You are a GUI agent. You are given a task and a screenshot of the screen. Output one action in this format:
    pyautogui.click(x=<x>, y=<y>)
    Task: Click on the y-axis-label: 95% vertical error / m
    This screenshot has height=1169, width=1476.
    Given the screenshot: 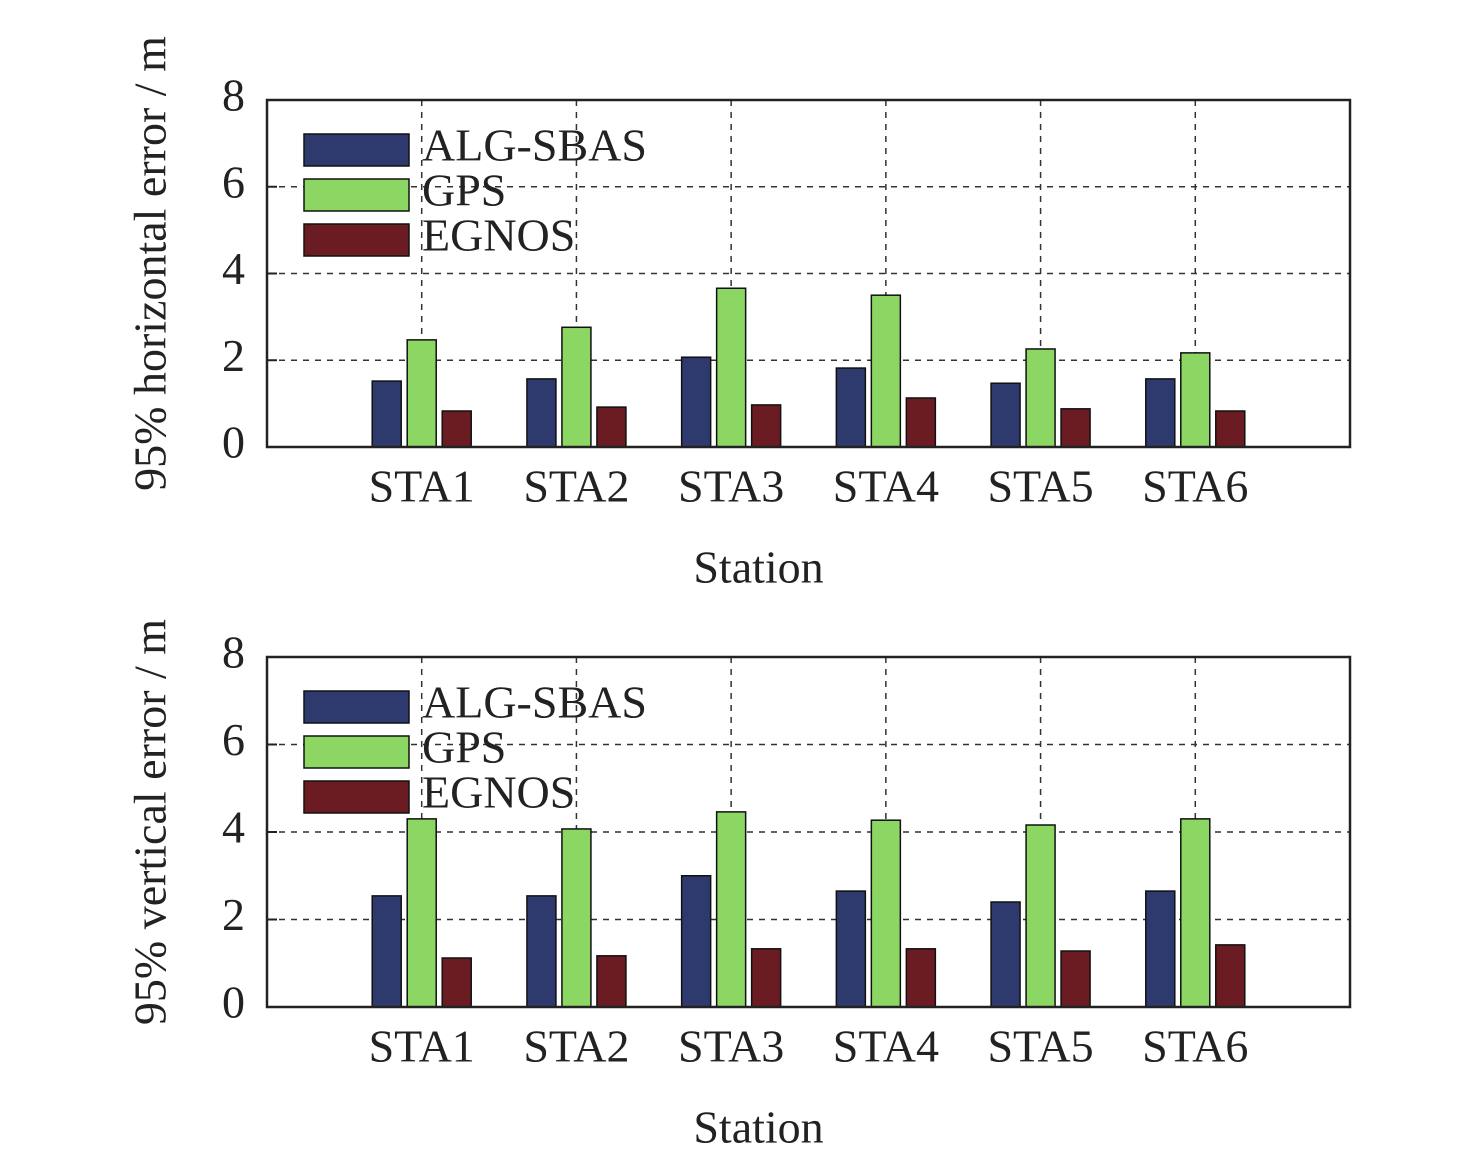 What is the action you would take?
    pyautogui.click(x=150, y=822)
    